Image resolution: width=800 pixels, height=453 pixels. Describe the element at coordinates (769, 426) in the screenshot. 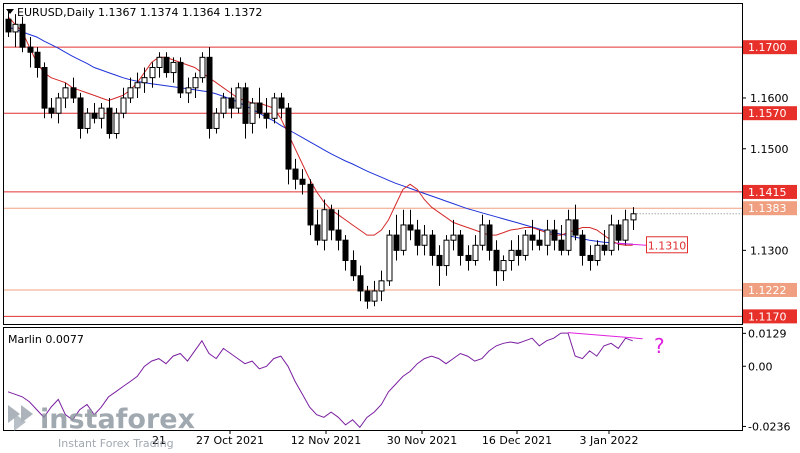

I see `osc-tick-label: -0.0236` at that location.